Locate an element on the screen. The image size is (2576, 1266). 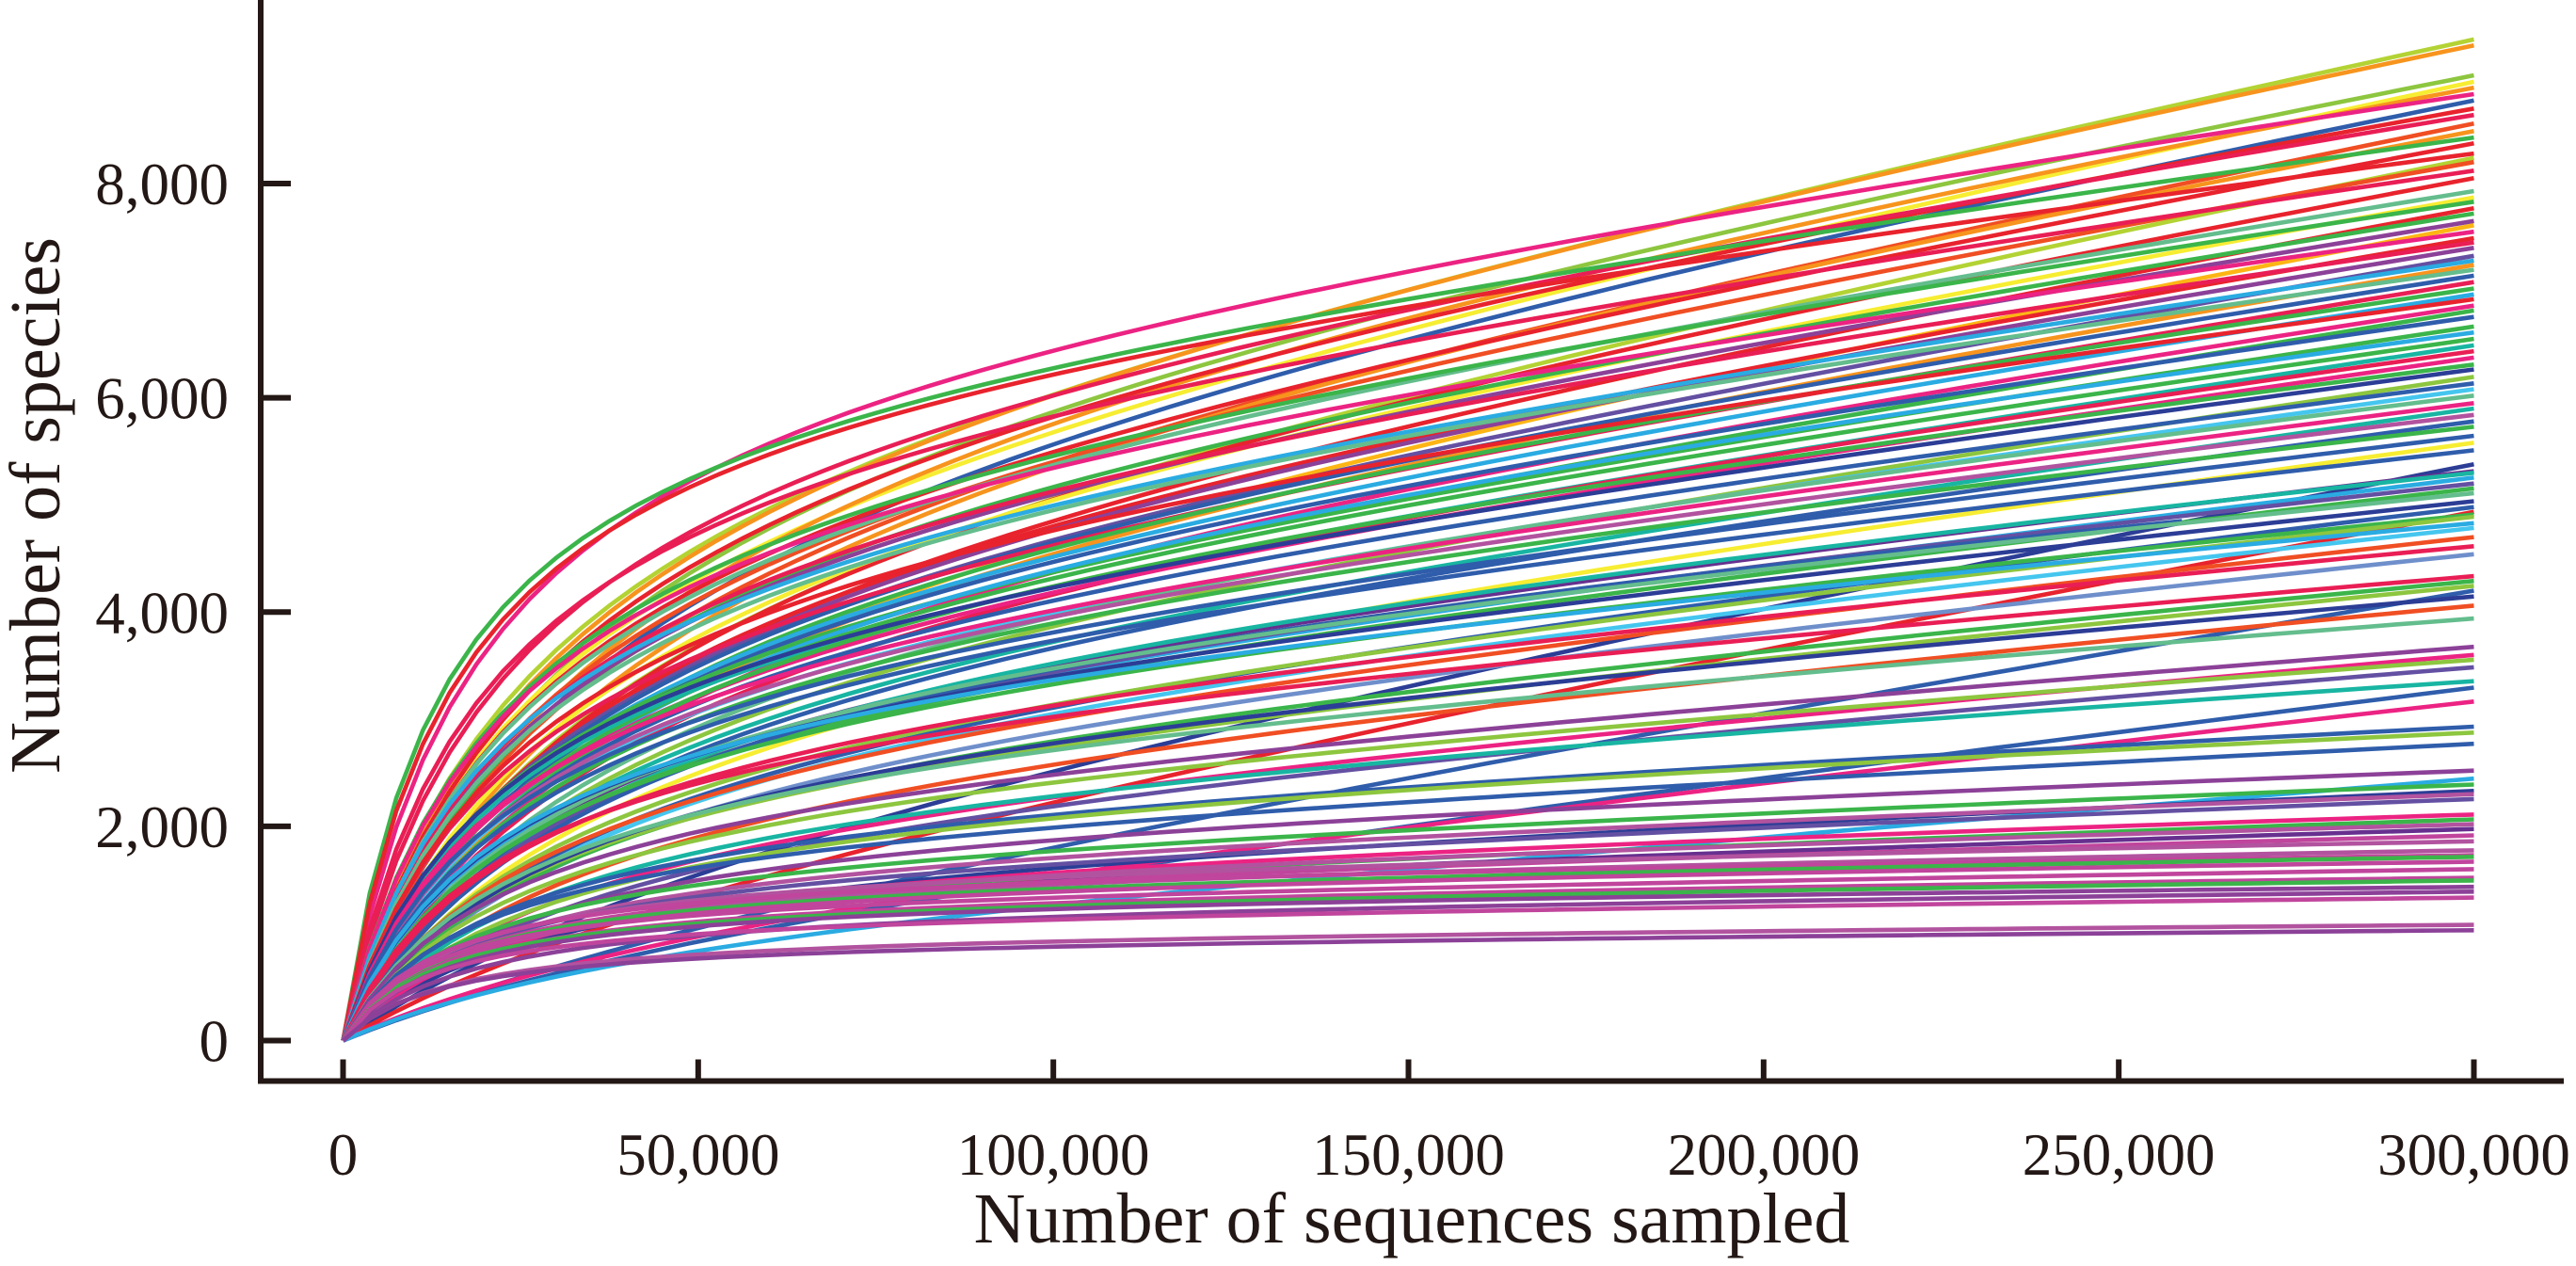
y-tick-label: 8,000 is located at coordinates (162, 185).